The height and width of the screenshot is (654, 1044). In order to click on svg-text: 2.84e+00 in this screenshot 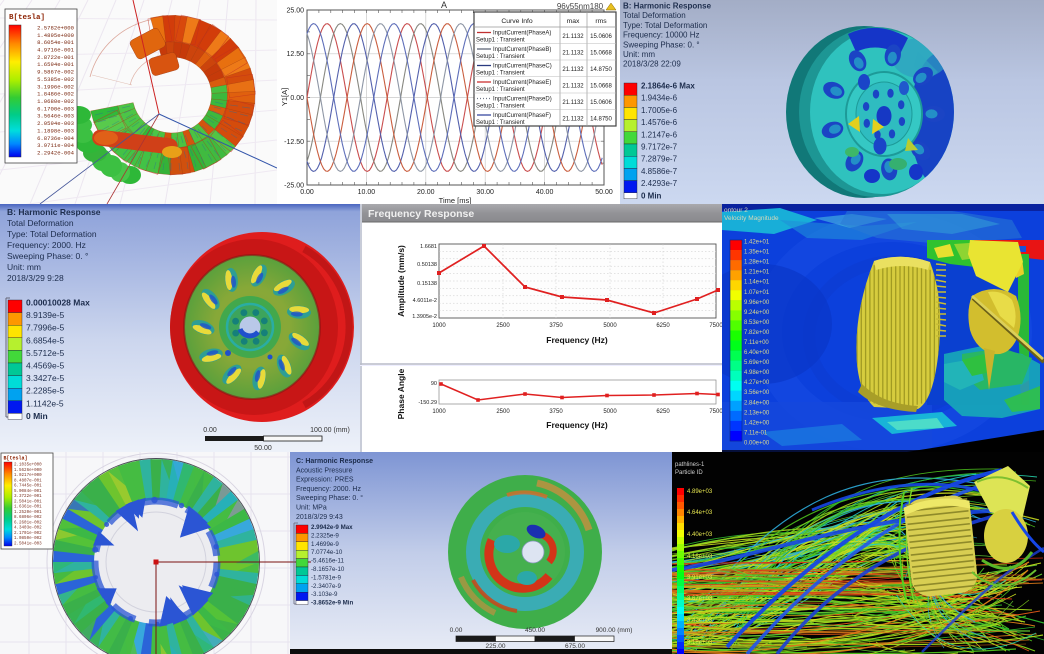, I will do `click(757, 403)`.